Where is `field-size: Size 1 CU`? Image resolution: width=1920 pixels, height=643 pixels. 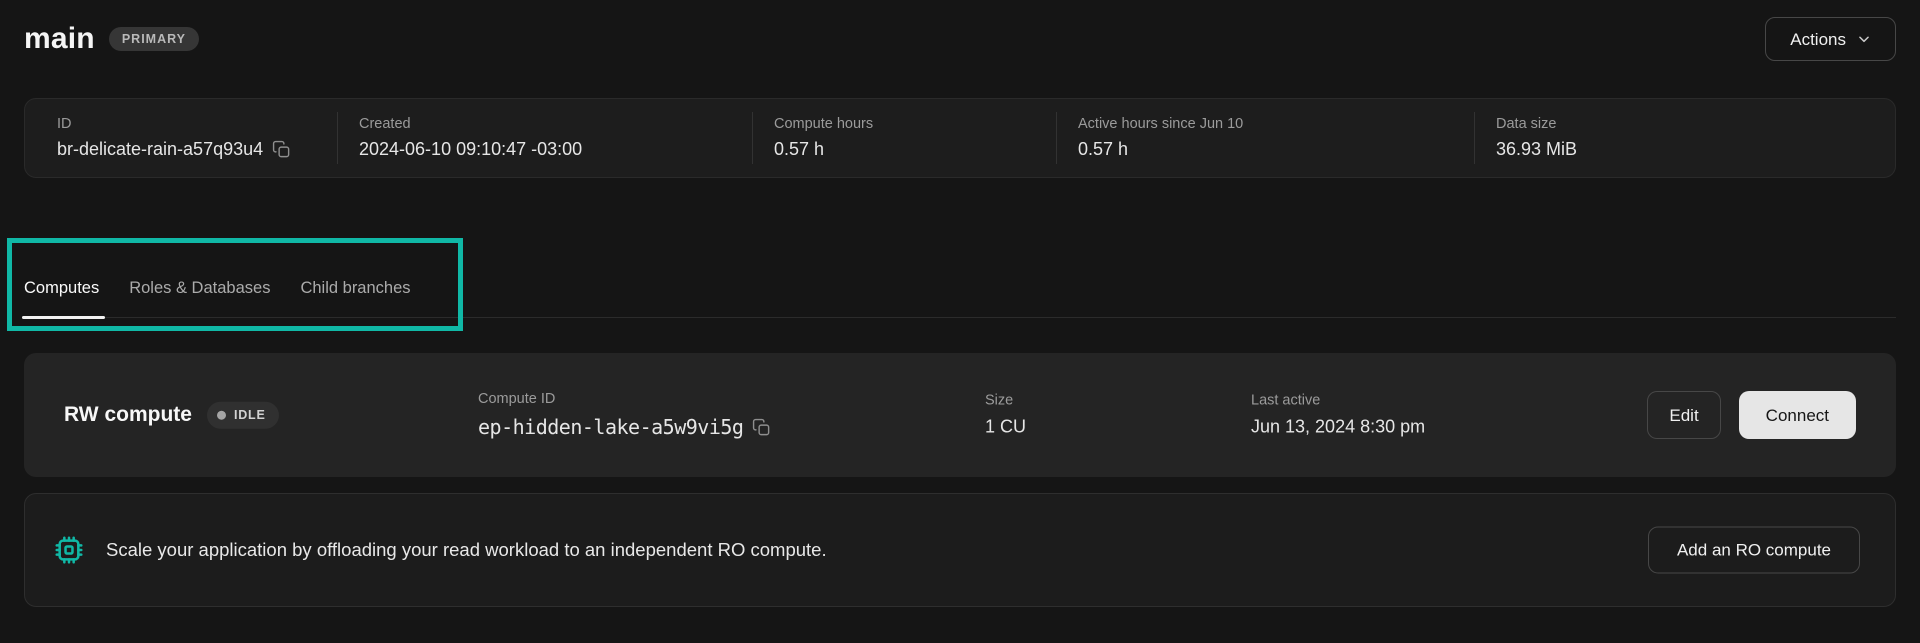
field-size: Size 1 CU is located at coordinates (1005, 415).